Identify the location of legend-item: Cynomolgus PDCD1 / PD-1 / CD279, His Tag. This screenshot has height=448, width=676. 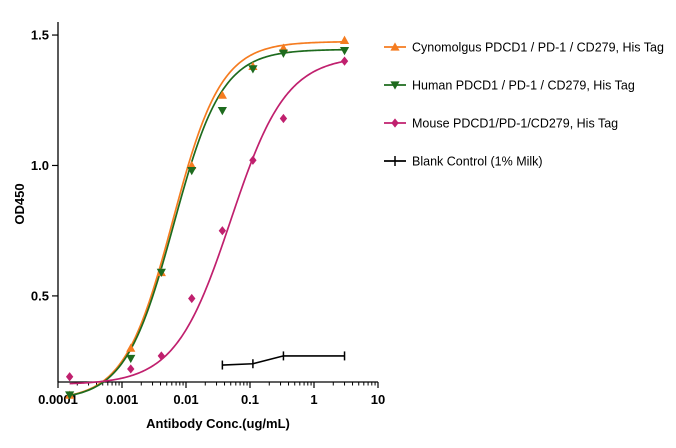
(524, 48).